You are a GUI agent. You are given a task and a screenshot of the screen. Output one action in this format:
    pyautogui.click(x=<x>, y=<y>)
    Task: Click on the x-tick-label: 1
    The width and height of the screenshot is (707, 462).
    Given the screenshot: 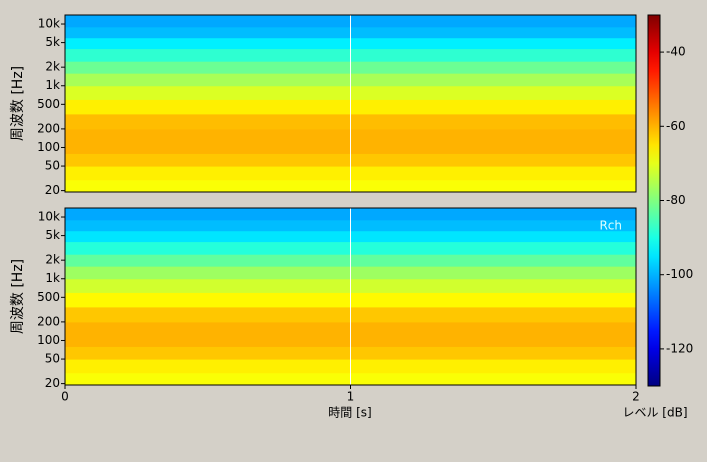 What is the action you would take?
    pyautogui.click(x=351, y=397)
    